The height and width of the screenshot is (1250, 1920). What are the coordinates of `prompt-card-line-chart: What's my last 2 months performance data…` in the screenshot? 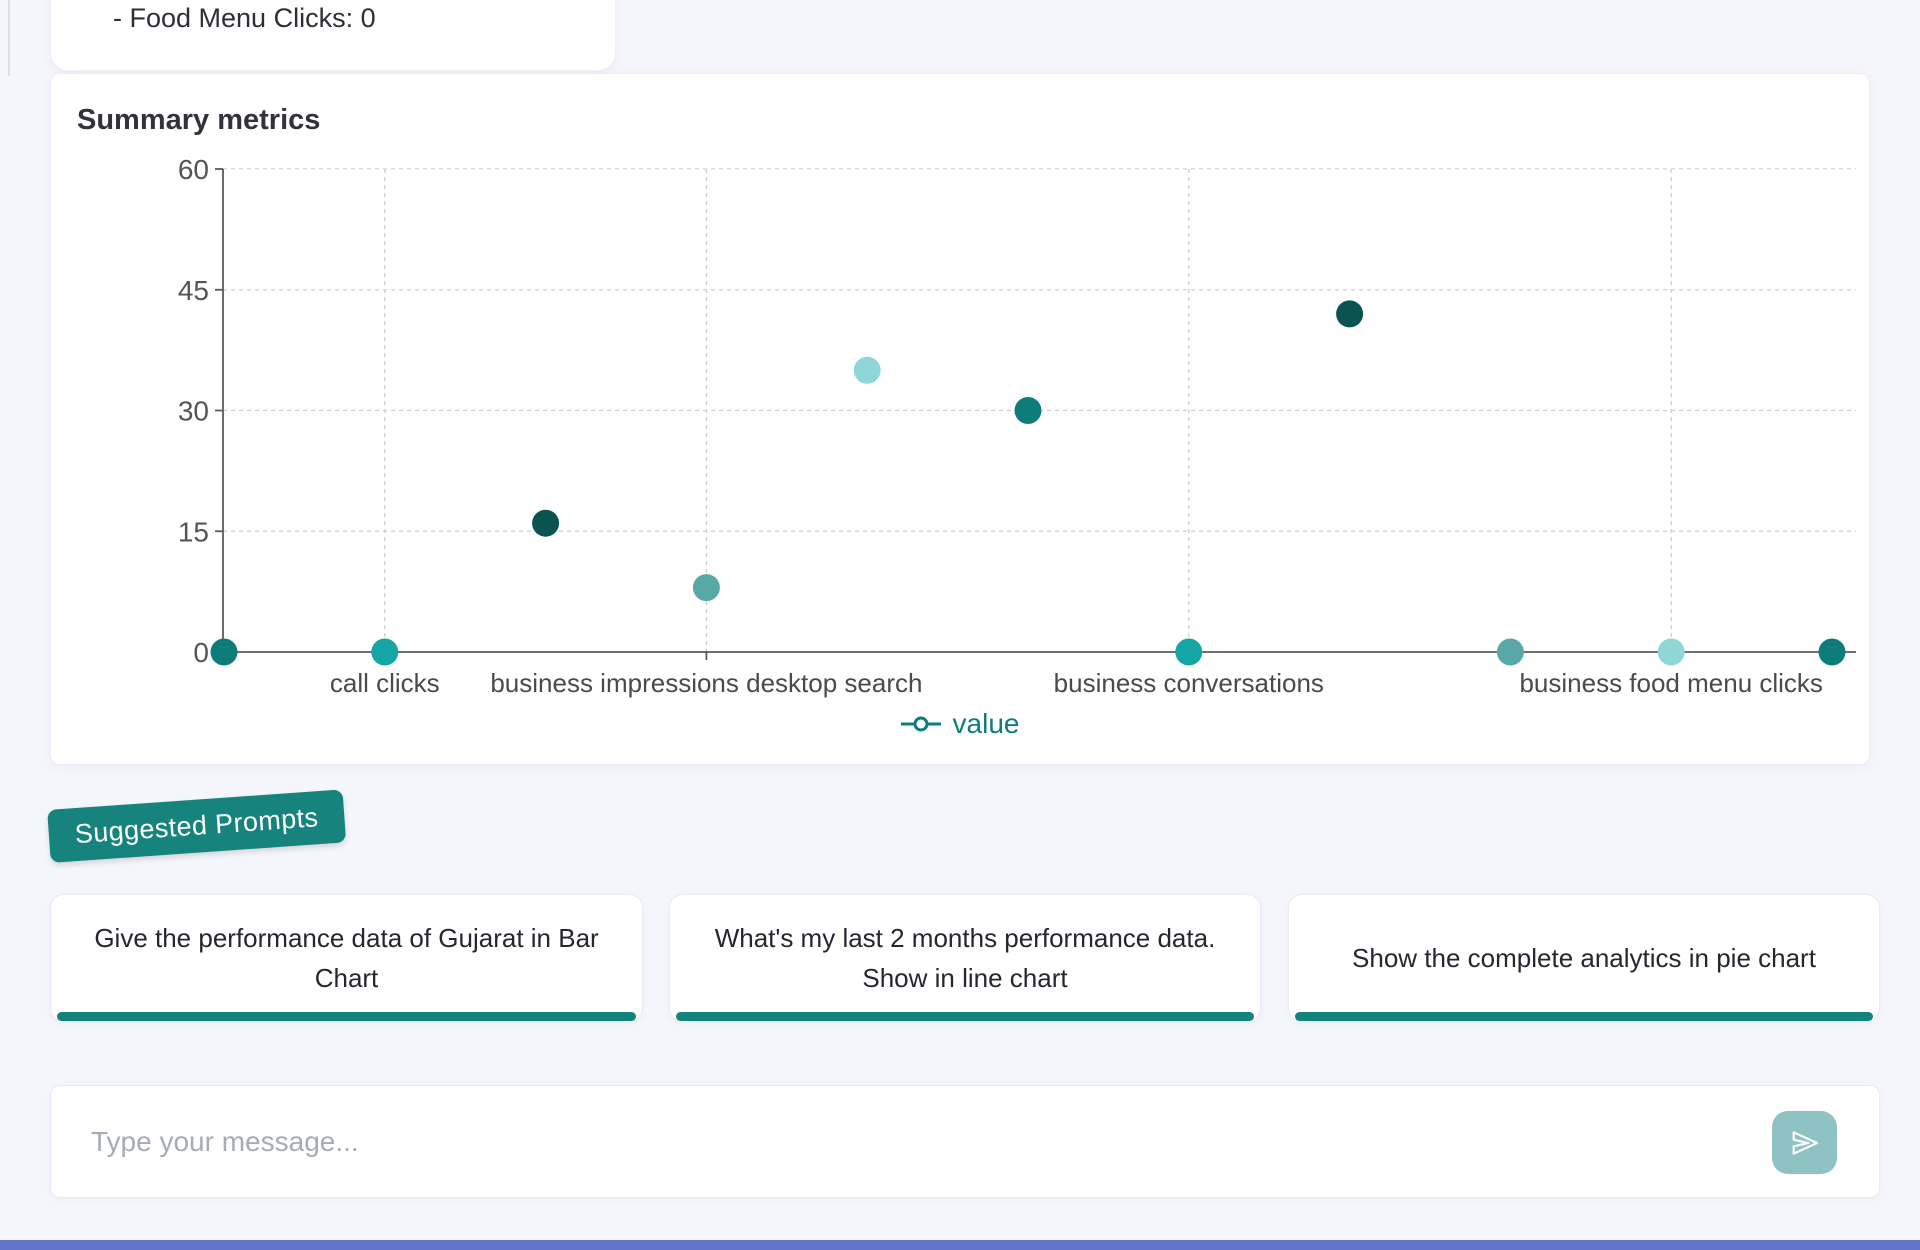 It's located at (965, 958).